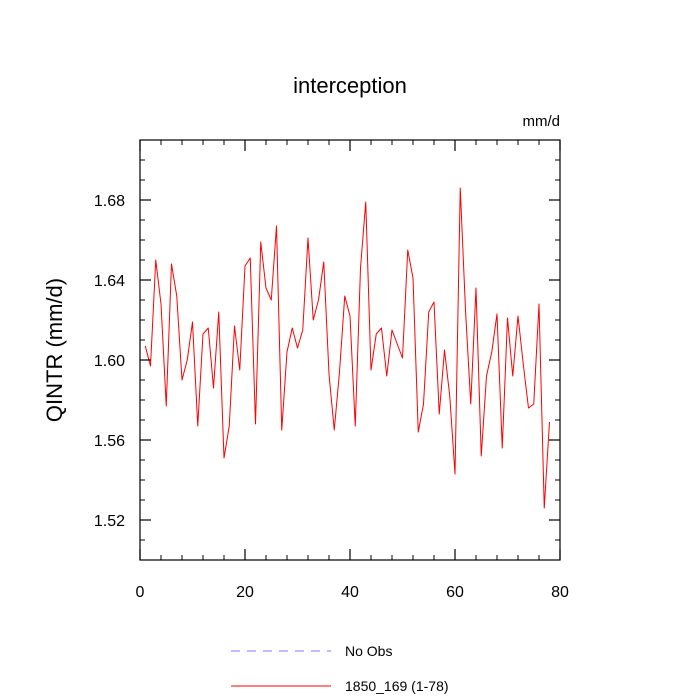 Image resolution: width=700 pixels, height=700 pixels. I want to click on y-tick-label: 1.52, so click(109, 521).